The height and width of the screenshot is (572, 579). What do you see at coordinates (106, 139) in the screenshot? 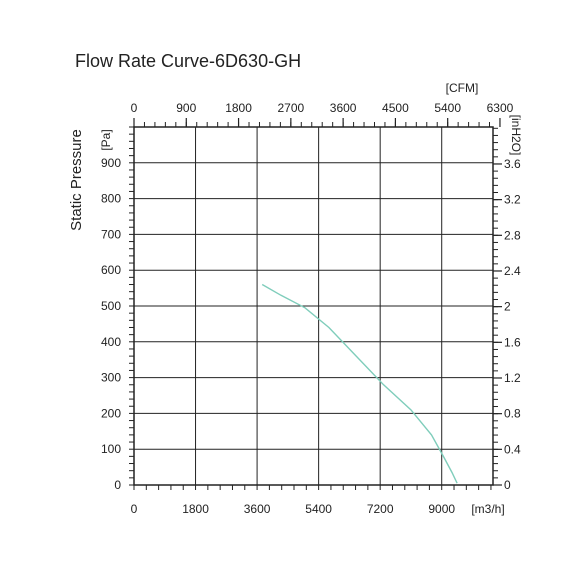
I see `y-axis-unit: [Pa]` at bounding box center [106, 139].